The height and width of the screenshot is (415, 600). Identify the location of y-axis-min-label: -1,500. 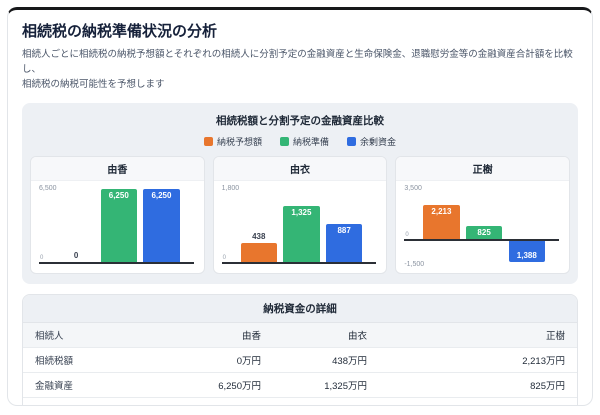
(414, 264).